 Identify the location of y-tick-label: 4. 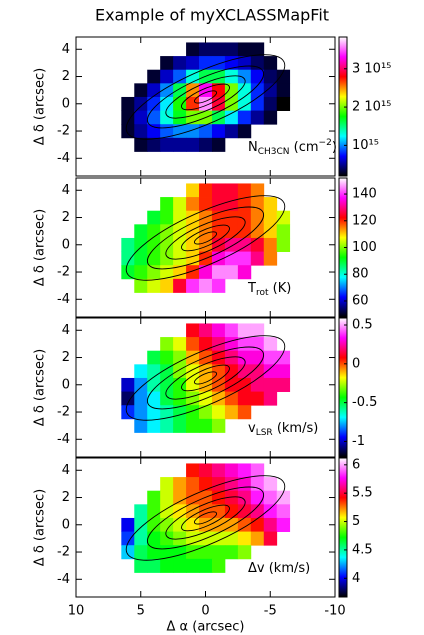
(66, 190).